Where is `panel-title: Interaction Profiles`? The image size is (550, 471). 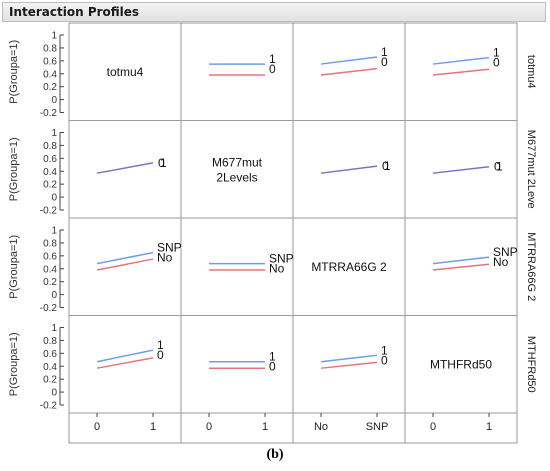 panel-title: Interaction Profiles is located at coordinates (74, 12).